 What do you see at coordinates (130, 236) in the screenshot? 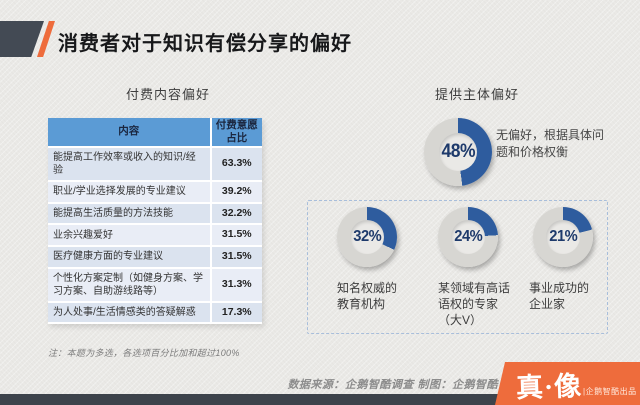
I see `table-cell-content: 业余兴趣爱好` at bounding box center [130, 236].